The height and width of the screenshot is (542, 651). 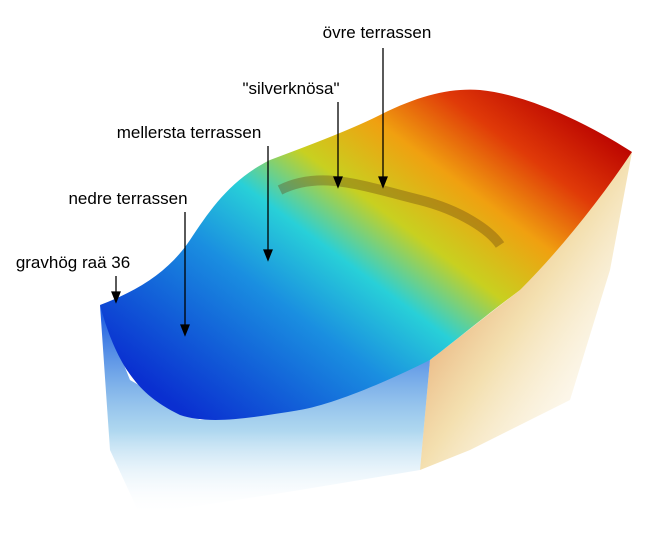 I want to click on label: övre terrassen, so click(x=377, y=32).